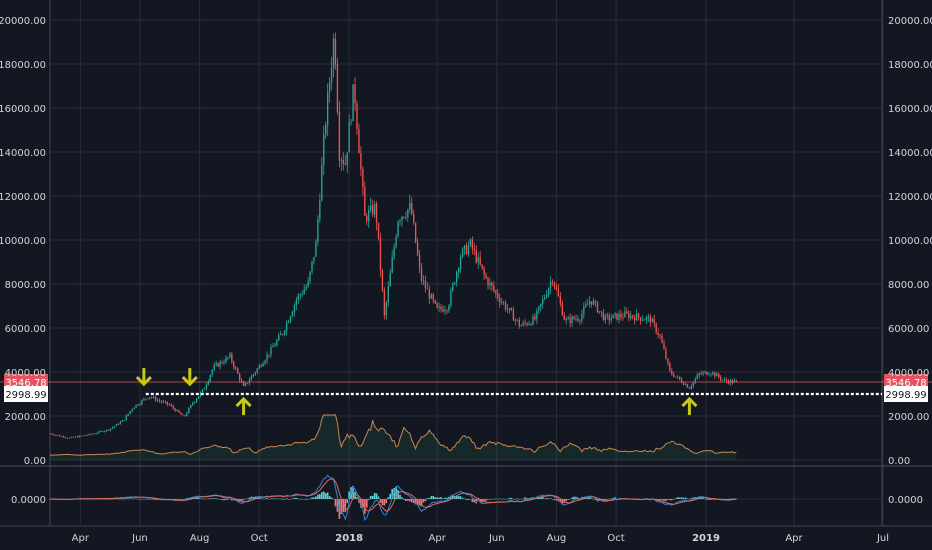  Describe the element at coordinates (910, 109) in the screenshot. I see `price-tick-right: 16000.00` at that location.